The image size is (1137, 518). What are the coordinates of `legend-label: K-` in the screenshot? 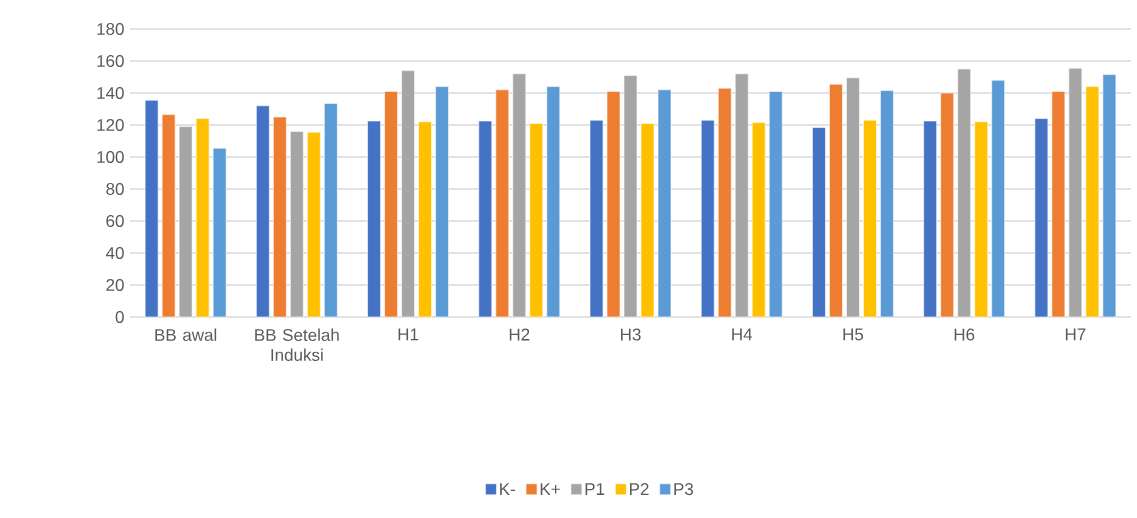 It's located at (507, 489).